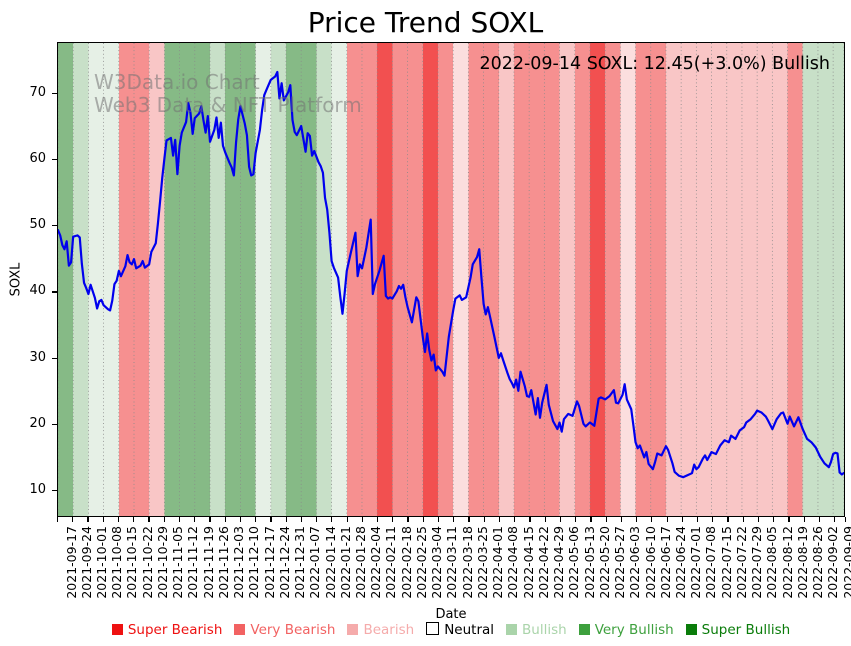 The height and width of the screenshot is (646, 851). Describe the element at coordinates (293, 630) in the screenshot. I see `legend-label-very_bearish: Very Bearish` at that location.